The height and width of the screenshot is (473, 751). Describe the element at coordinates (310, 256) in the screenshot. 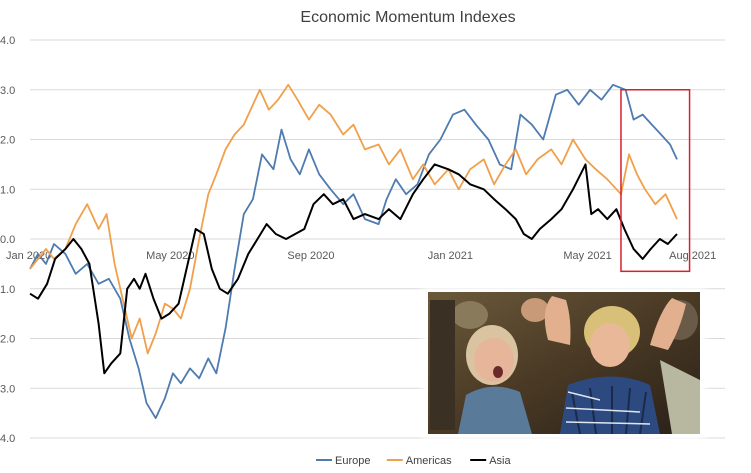

I see `x-tick-label: Sep 2020` at that location.